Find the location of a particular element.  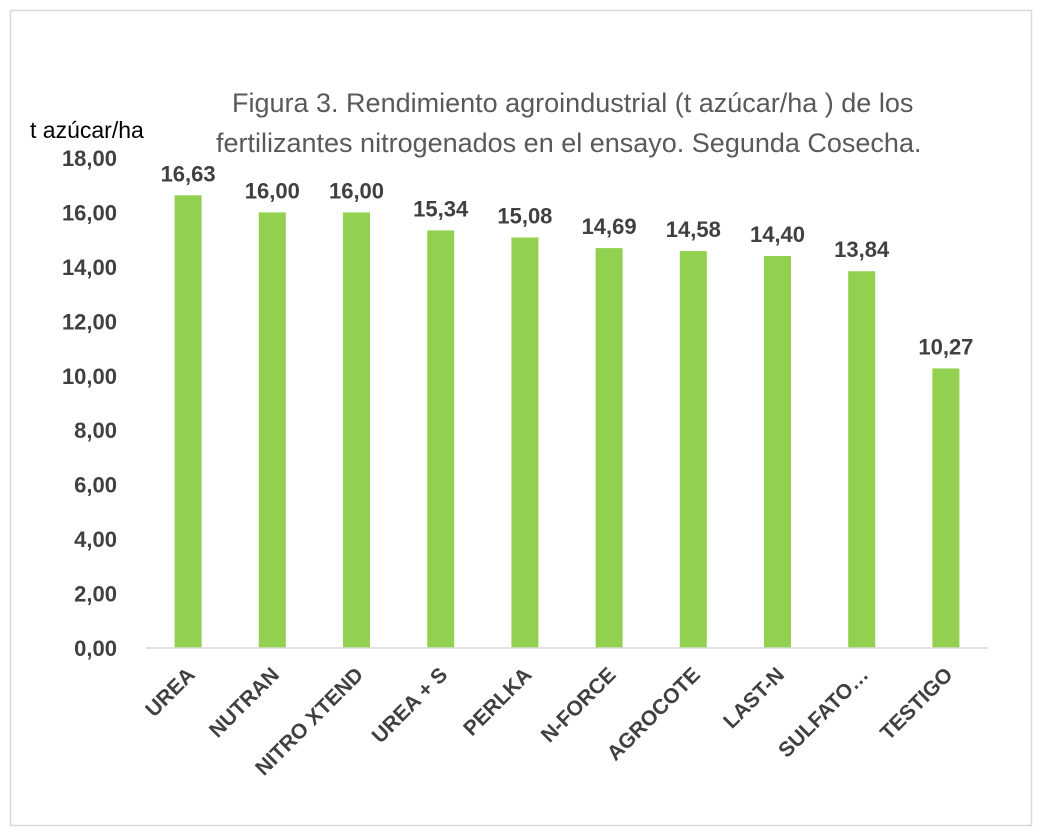

y-tick-label: 16,00 is located at coordinates (89, 212).